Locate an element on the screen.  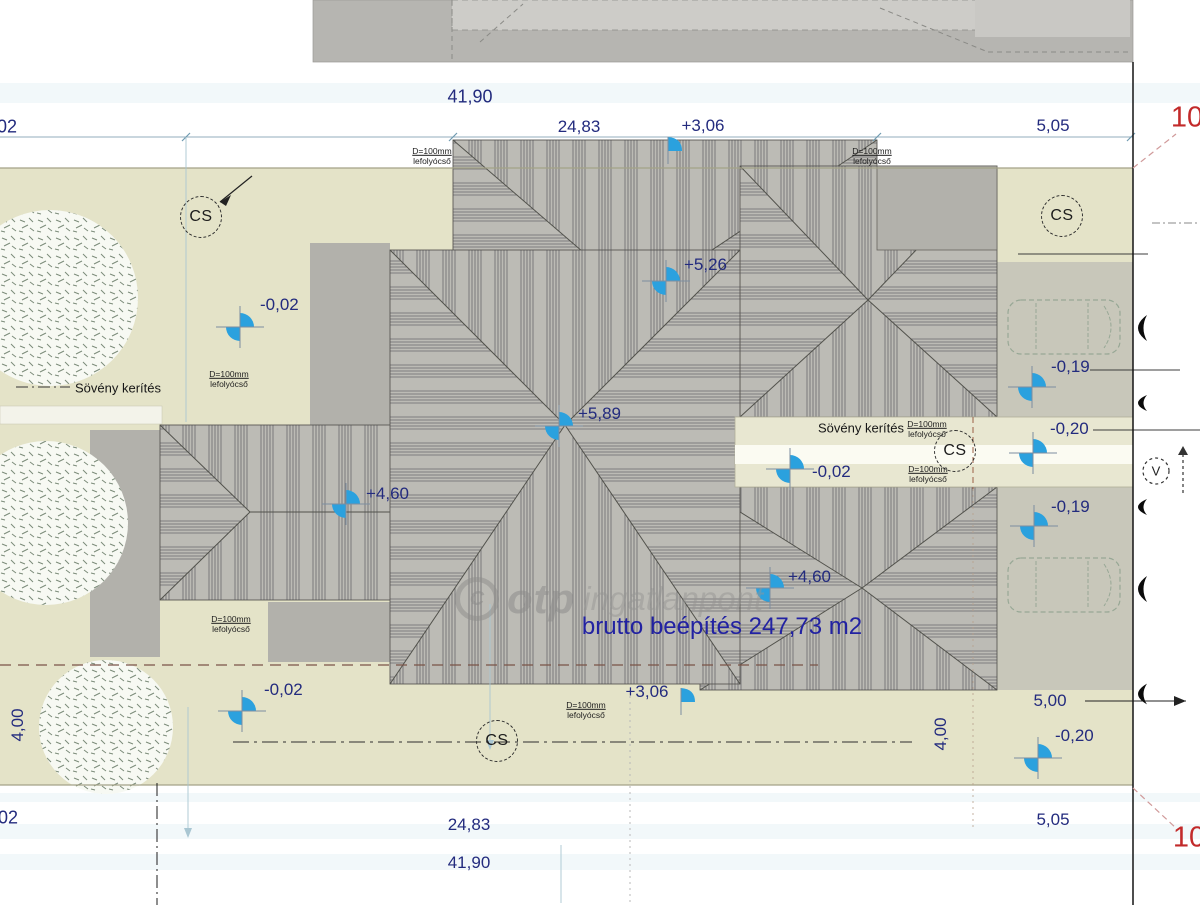
watermark-suffix: ingatlanpont is located at coordinates (673, 598).